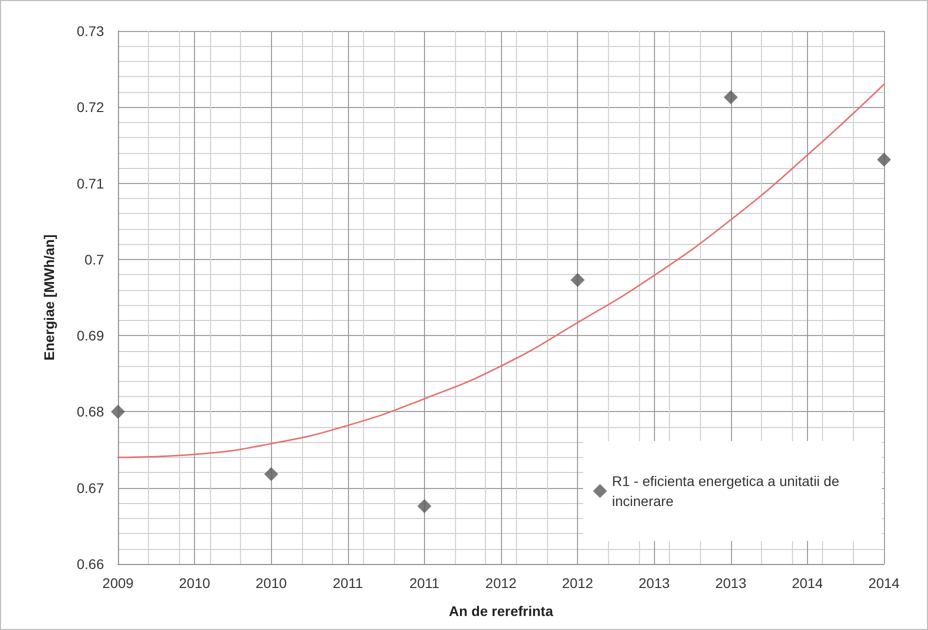 The image size is (928, 630). I want to click on y-tick-label: 0.71, so click(90, 183).